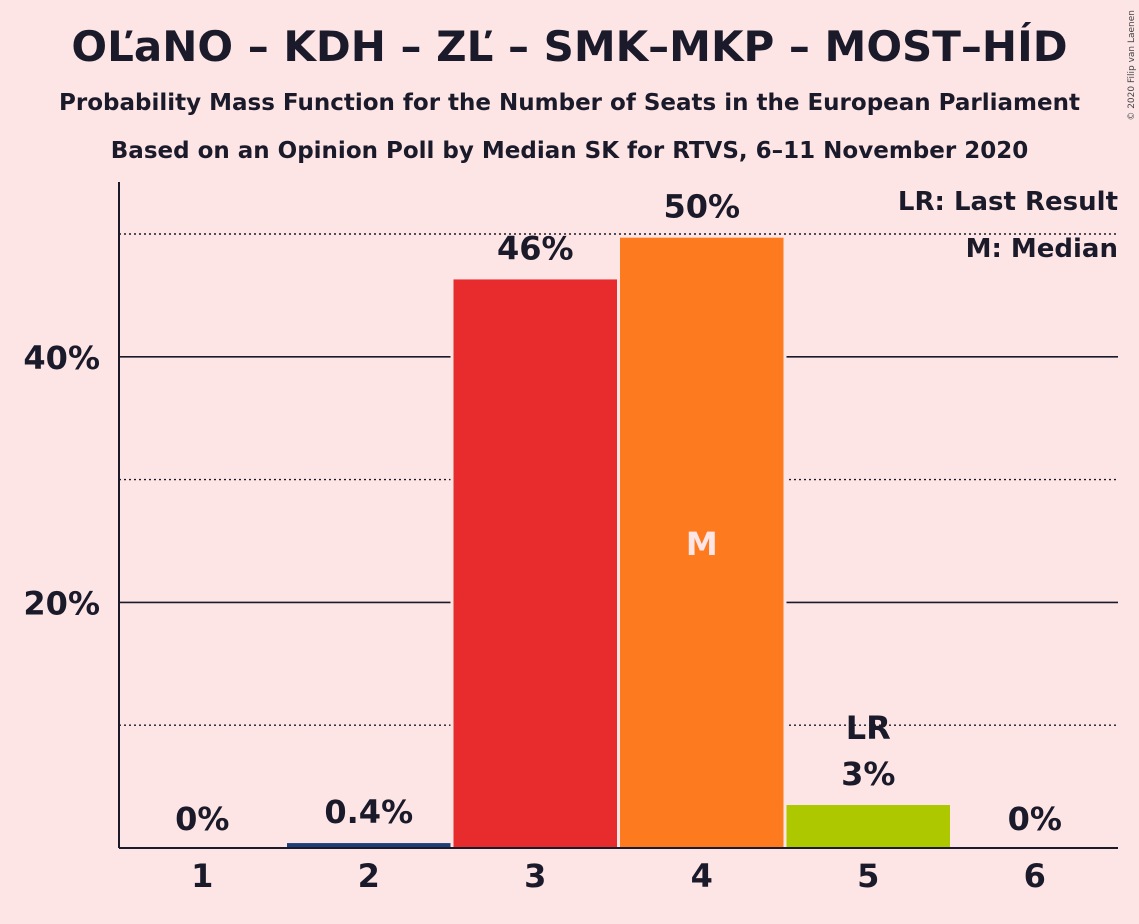  What do you see at coordinates (202, 876) in the screenshot?
I see `x-tick-label: 1` at bounding box center [202, 876].